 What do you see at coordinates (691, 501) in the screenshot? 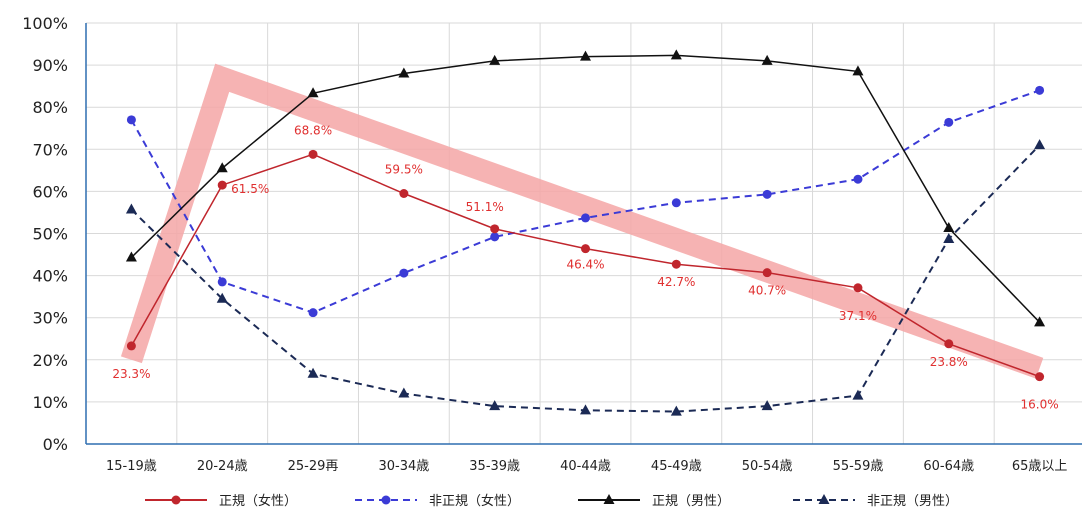
I see `legend-label: 正規（男性）` at bounding box center [691, 501].